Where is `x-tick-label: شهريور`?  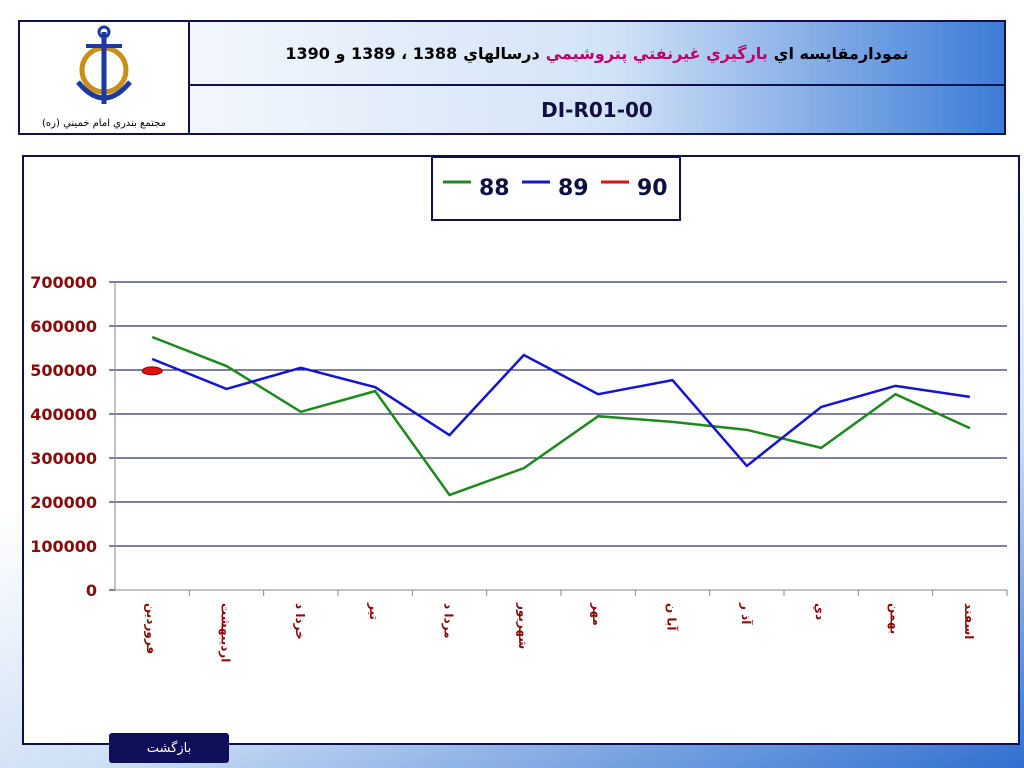 x-tick-label: شهريور is located at coordinates (522, 625).